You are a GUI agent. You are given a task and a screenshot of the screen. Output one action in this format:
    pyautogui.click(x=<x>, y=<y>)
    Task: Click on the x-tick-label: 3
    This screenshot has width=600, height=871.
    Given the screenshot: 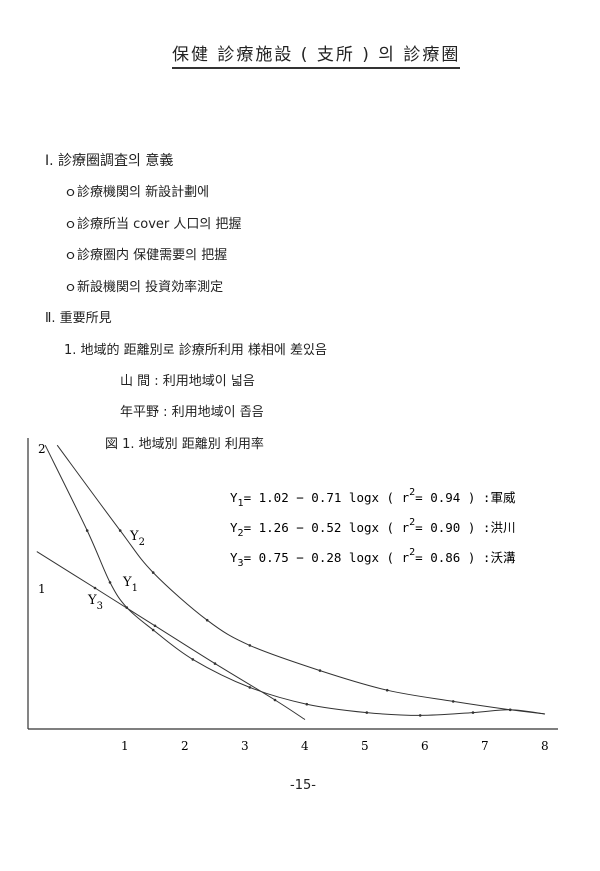 What is the action you would take?
    pyautogui.click(x=245, y=746)
    